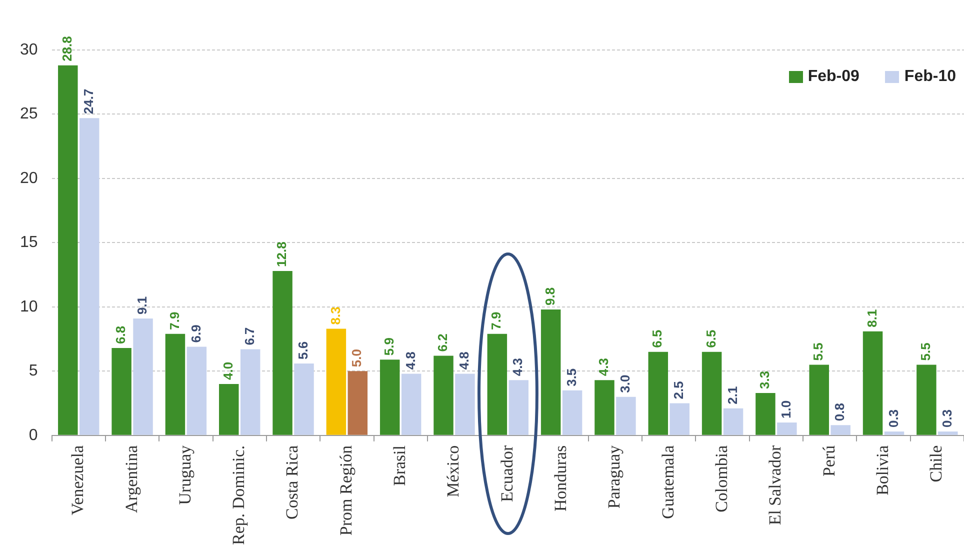 This screenshot has height=549, width=964. Describe the element at coordinates (400, 465) in the screenshot. I see `x-tick-label: Brasil` at that location.